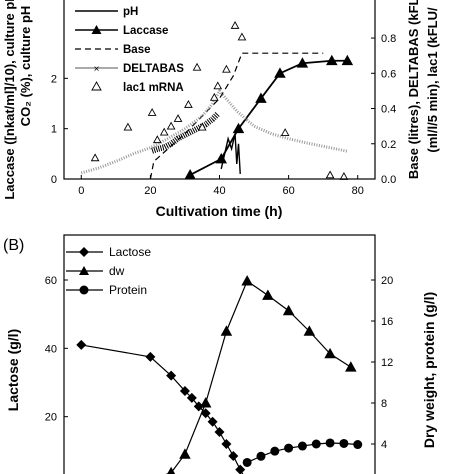  I want to click on panel-a-ylabel-left: Laccase ([nkat/ml]/10), culture pH, so click(9, 100).